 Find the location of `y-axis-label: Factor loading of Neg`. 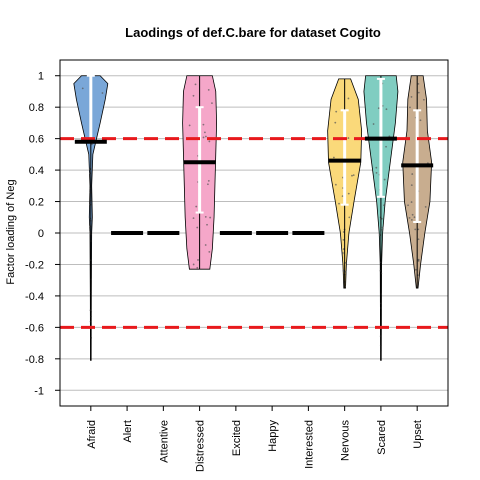

y-axis-label: Factor loading of Neg is located at coordinates (11, 231).